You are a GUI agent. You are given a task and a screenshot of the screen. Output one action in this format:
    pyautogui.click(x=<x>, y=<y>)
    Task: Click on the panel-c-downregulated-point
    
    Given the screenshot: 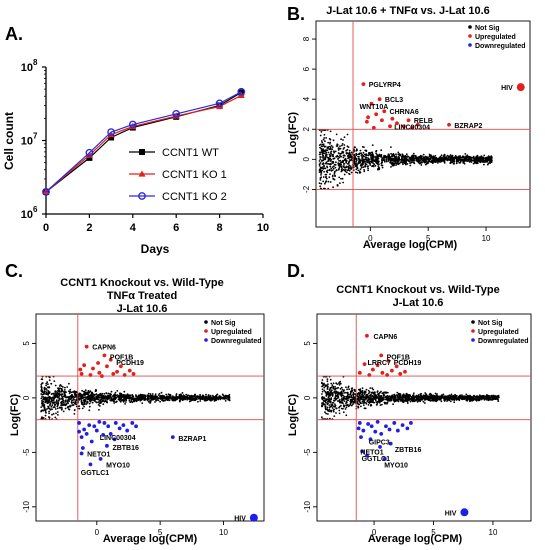 What is the action you would take?
    pyautogui.click(x=104, y=423)
    